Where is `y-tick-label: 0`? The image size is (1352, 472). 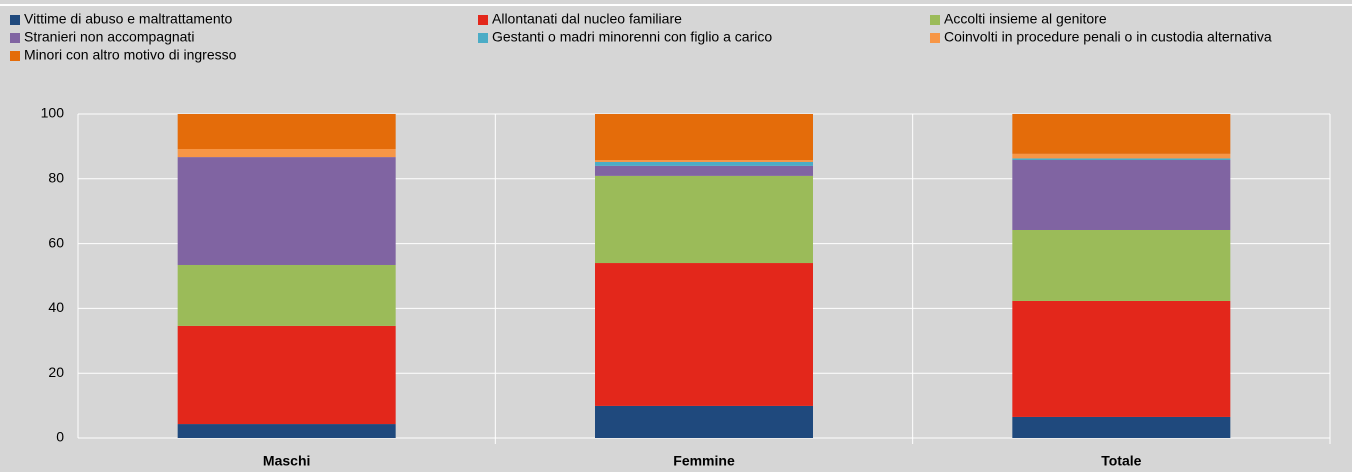
y-tick-label: 0 is located at coordinates (60, 437).